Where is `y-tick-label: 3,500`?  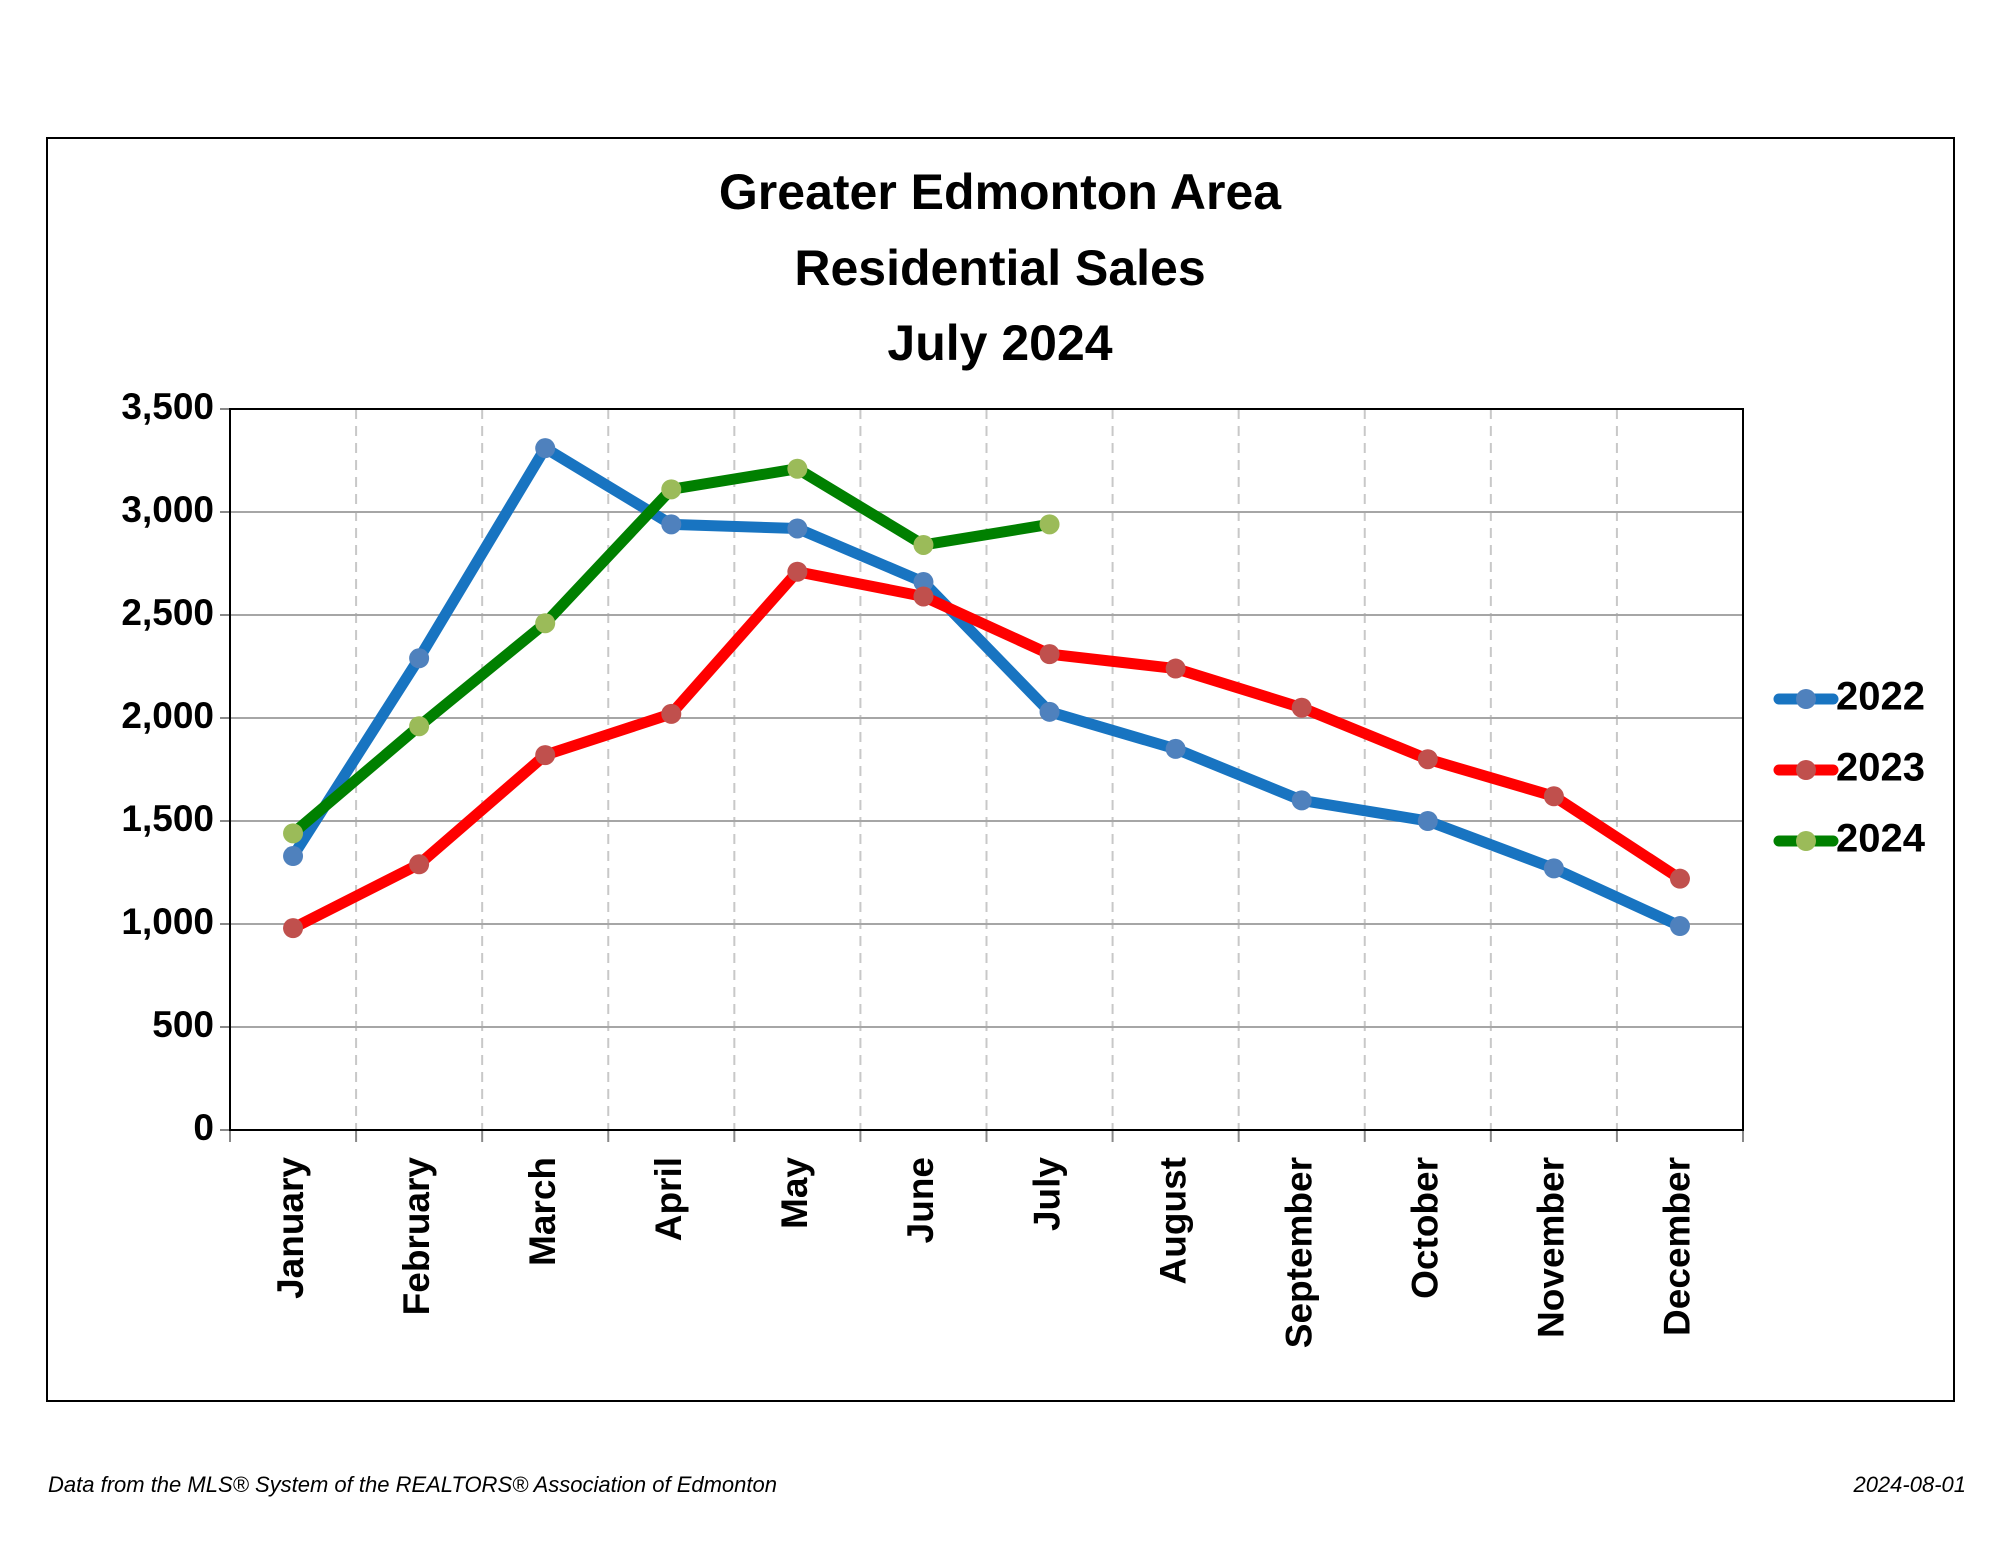 y-tick-label: 3,500 is located at coordinates (167, 406).